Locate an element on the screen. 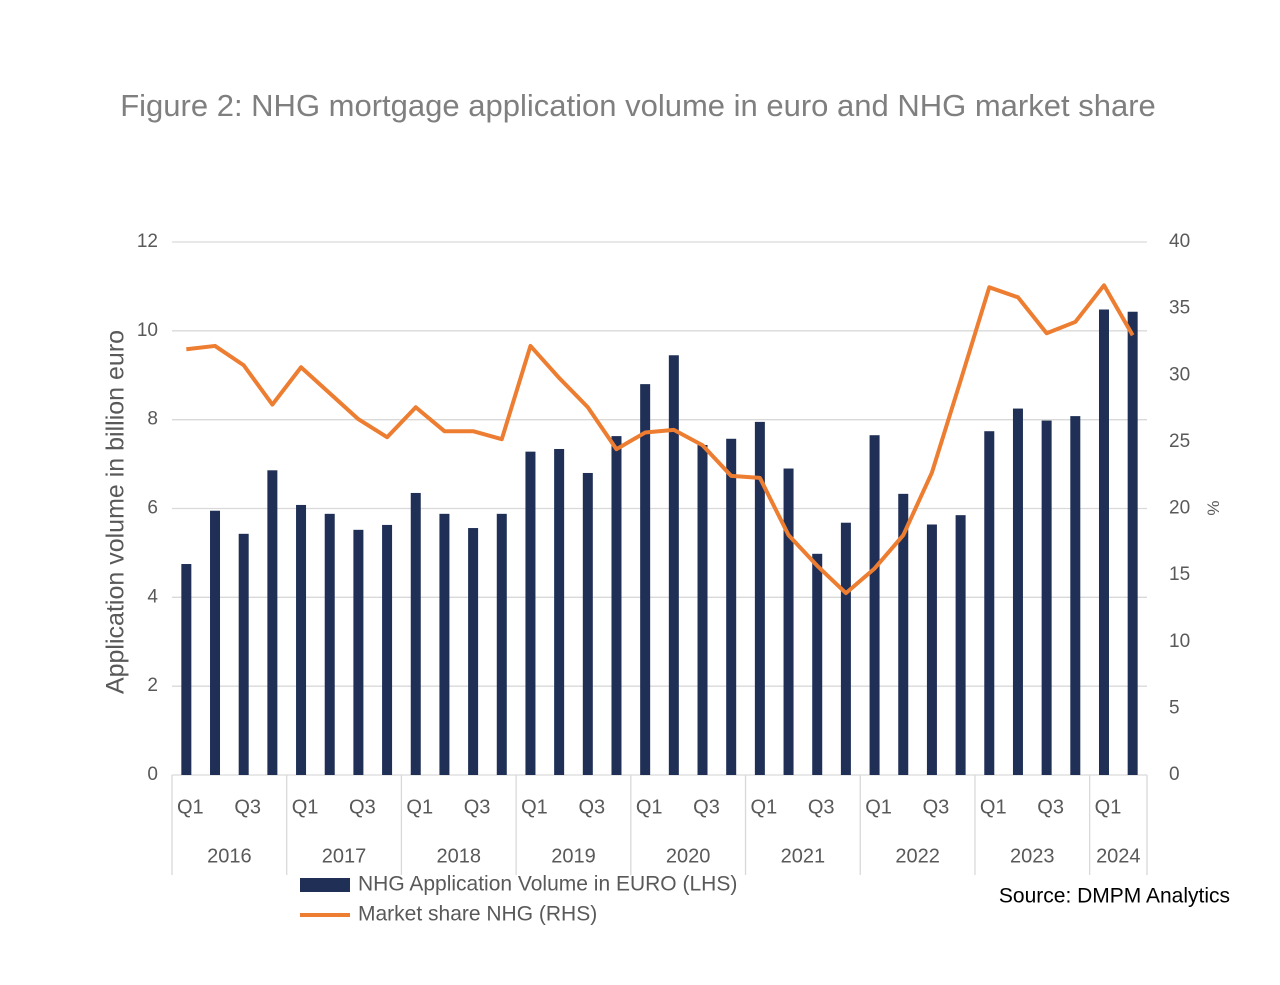  y2-tick-label: 20 is located at coordinates (1179, 508).